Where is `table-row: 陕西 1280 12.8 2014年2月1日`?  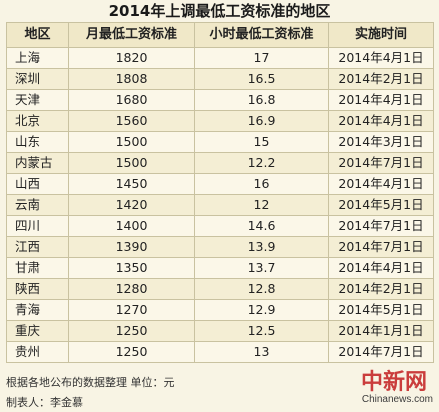
table-row: 陕西 1280 12.8 2014年2月1日 is located at coordinates (220, 289).